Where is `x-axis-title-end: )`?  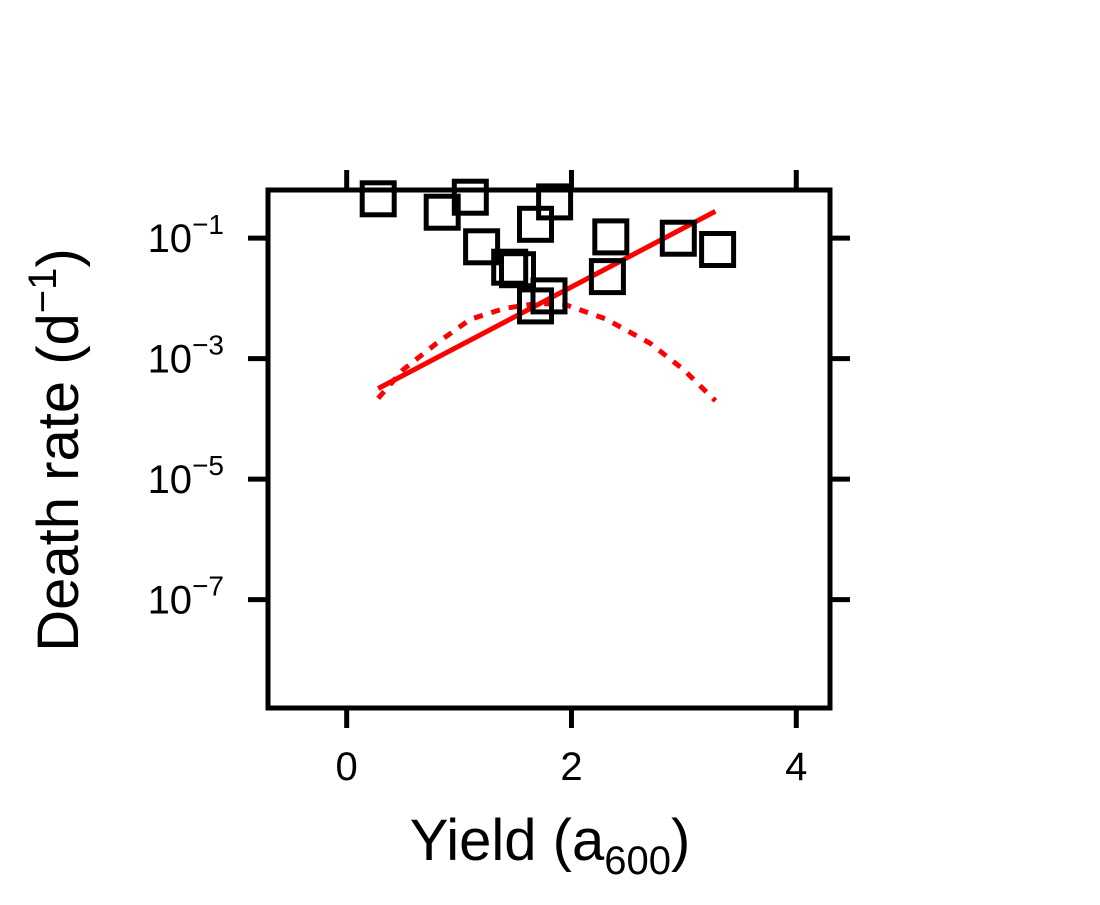
x-axis-title-end: ) is located at coordinates (680, 840).